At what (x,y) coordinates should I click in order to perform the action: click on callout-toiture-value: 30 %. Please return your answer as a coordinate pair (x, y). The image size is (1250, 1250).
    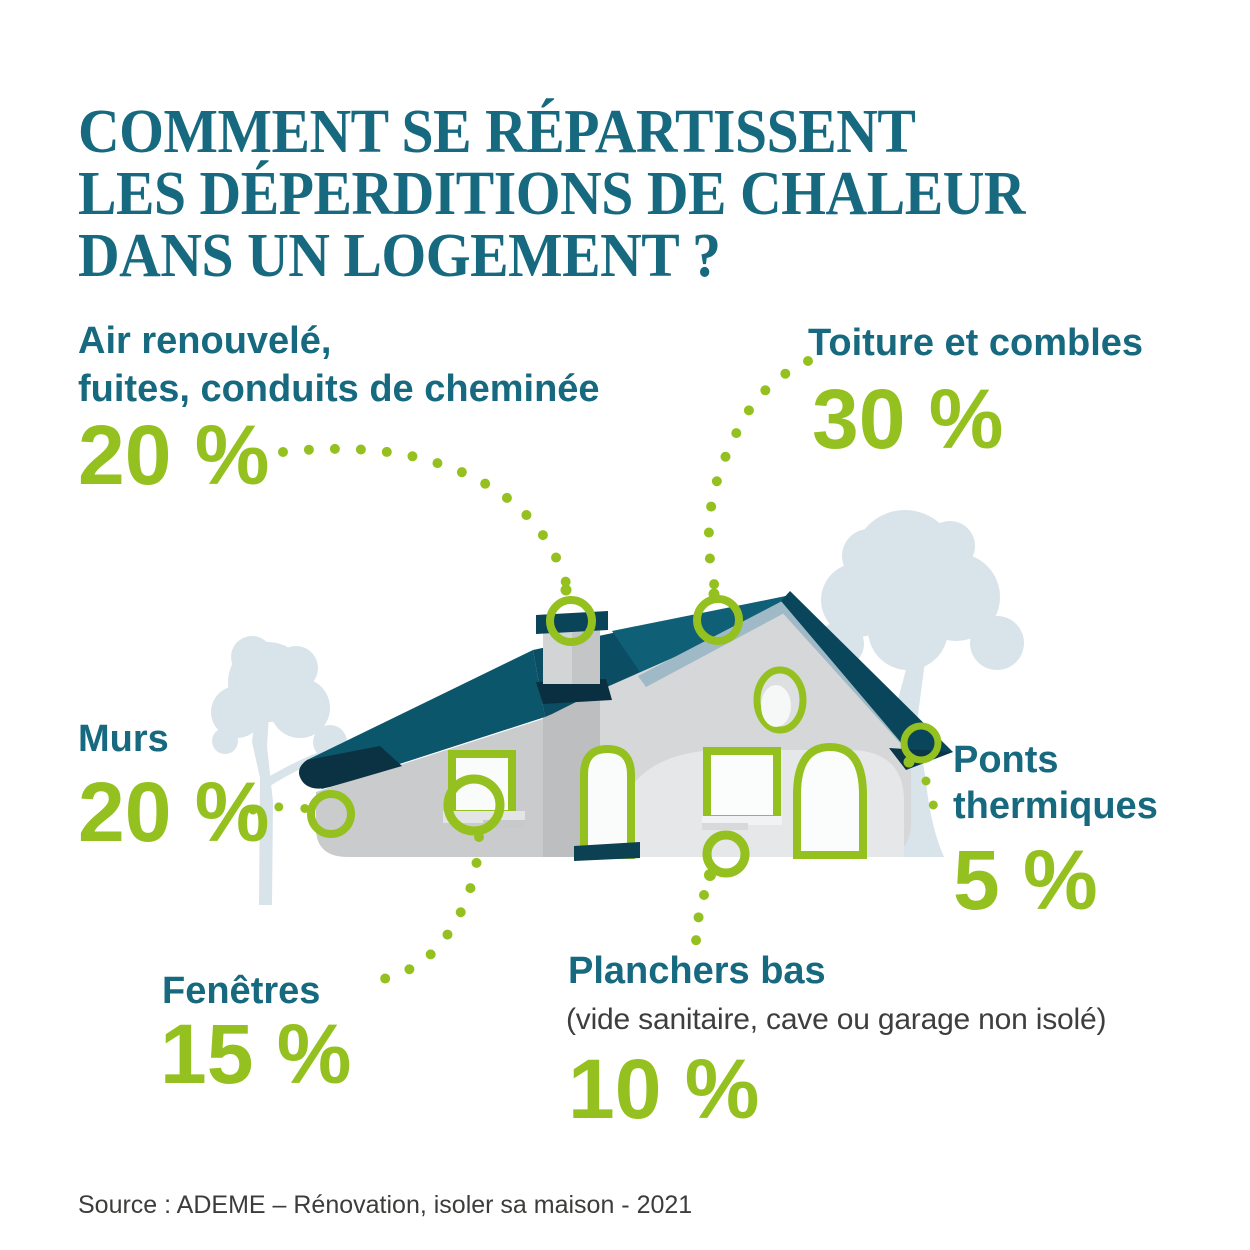
    Looking at the image, I should click on (908, 419).